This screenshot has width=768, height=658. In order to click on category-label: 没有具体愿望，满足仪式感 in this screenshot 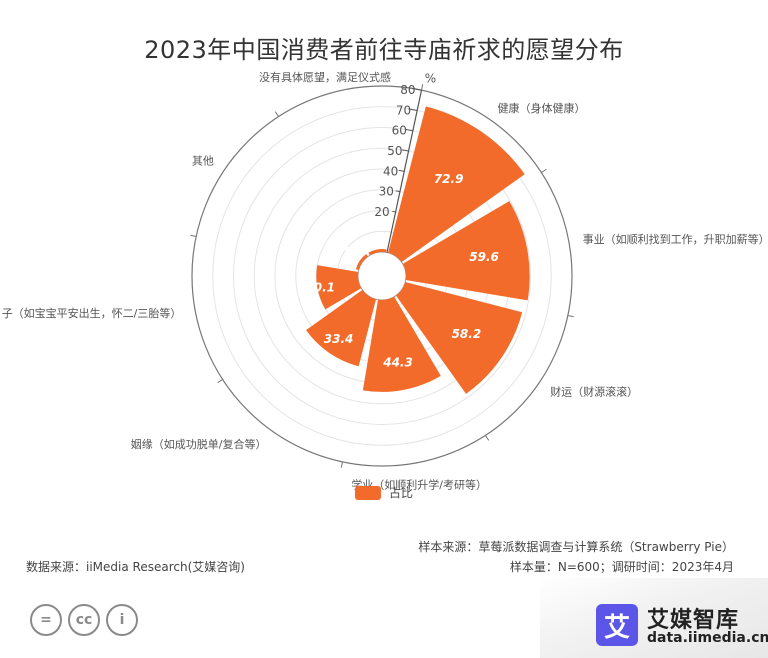, I will do `click(325, 77)`.